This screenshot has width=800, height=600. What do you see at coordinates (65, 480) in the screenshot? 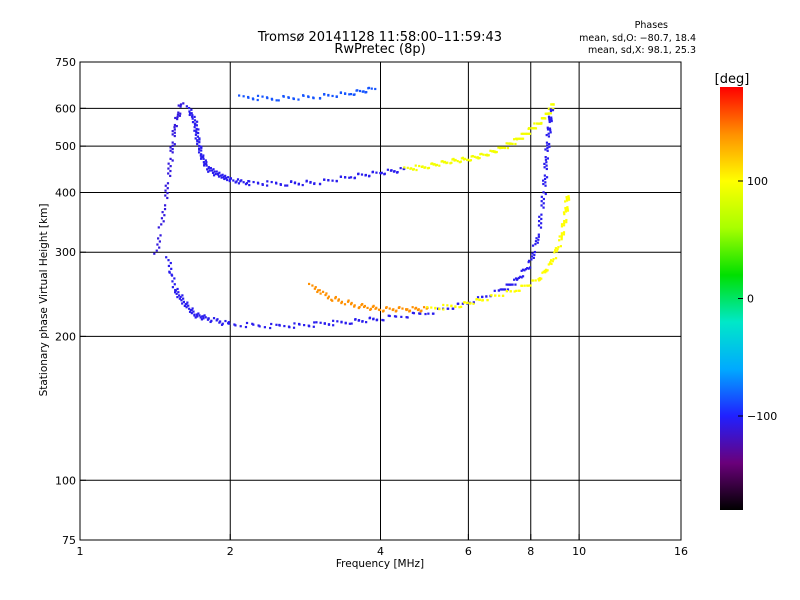
I see `y-tick-label: 100` at bounding box center [65, 480].